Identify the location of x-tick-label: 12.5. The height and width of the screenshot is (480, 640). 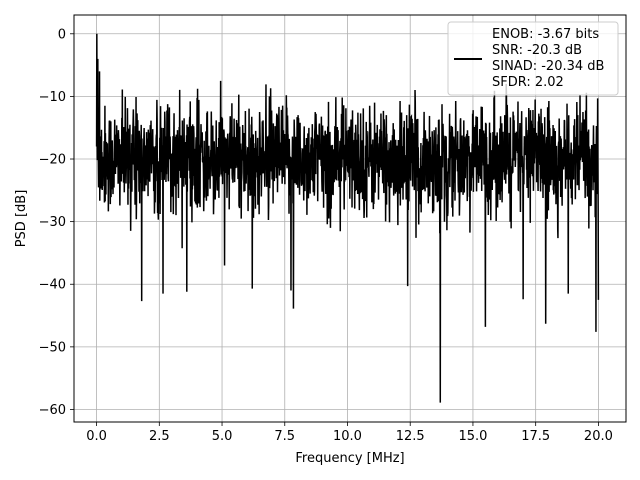
(410, 436).